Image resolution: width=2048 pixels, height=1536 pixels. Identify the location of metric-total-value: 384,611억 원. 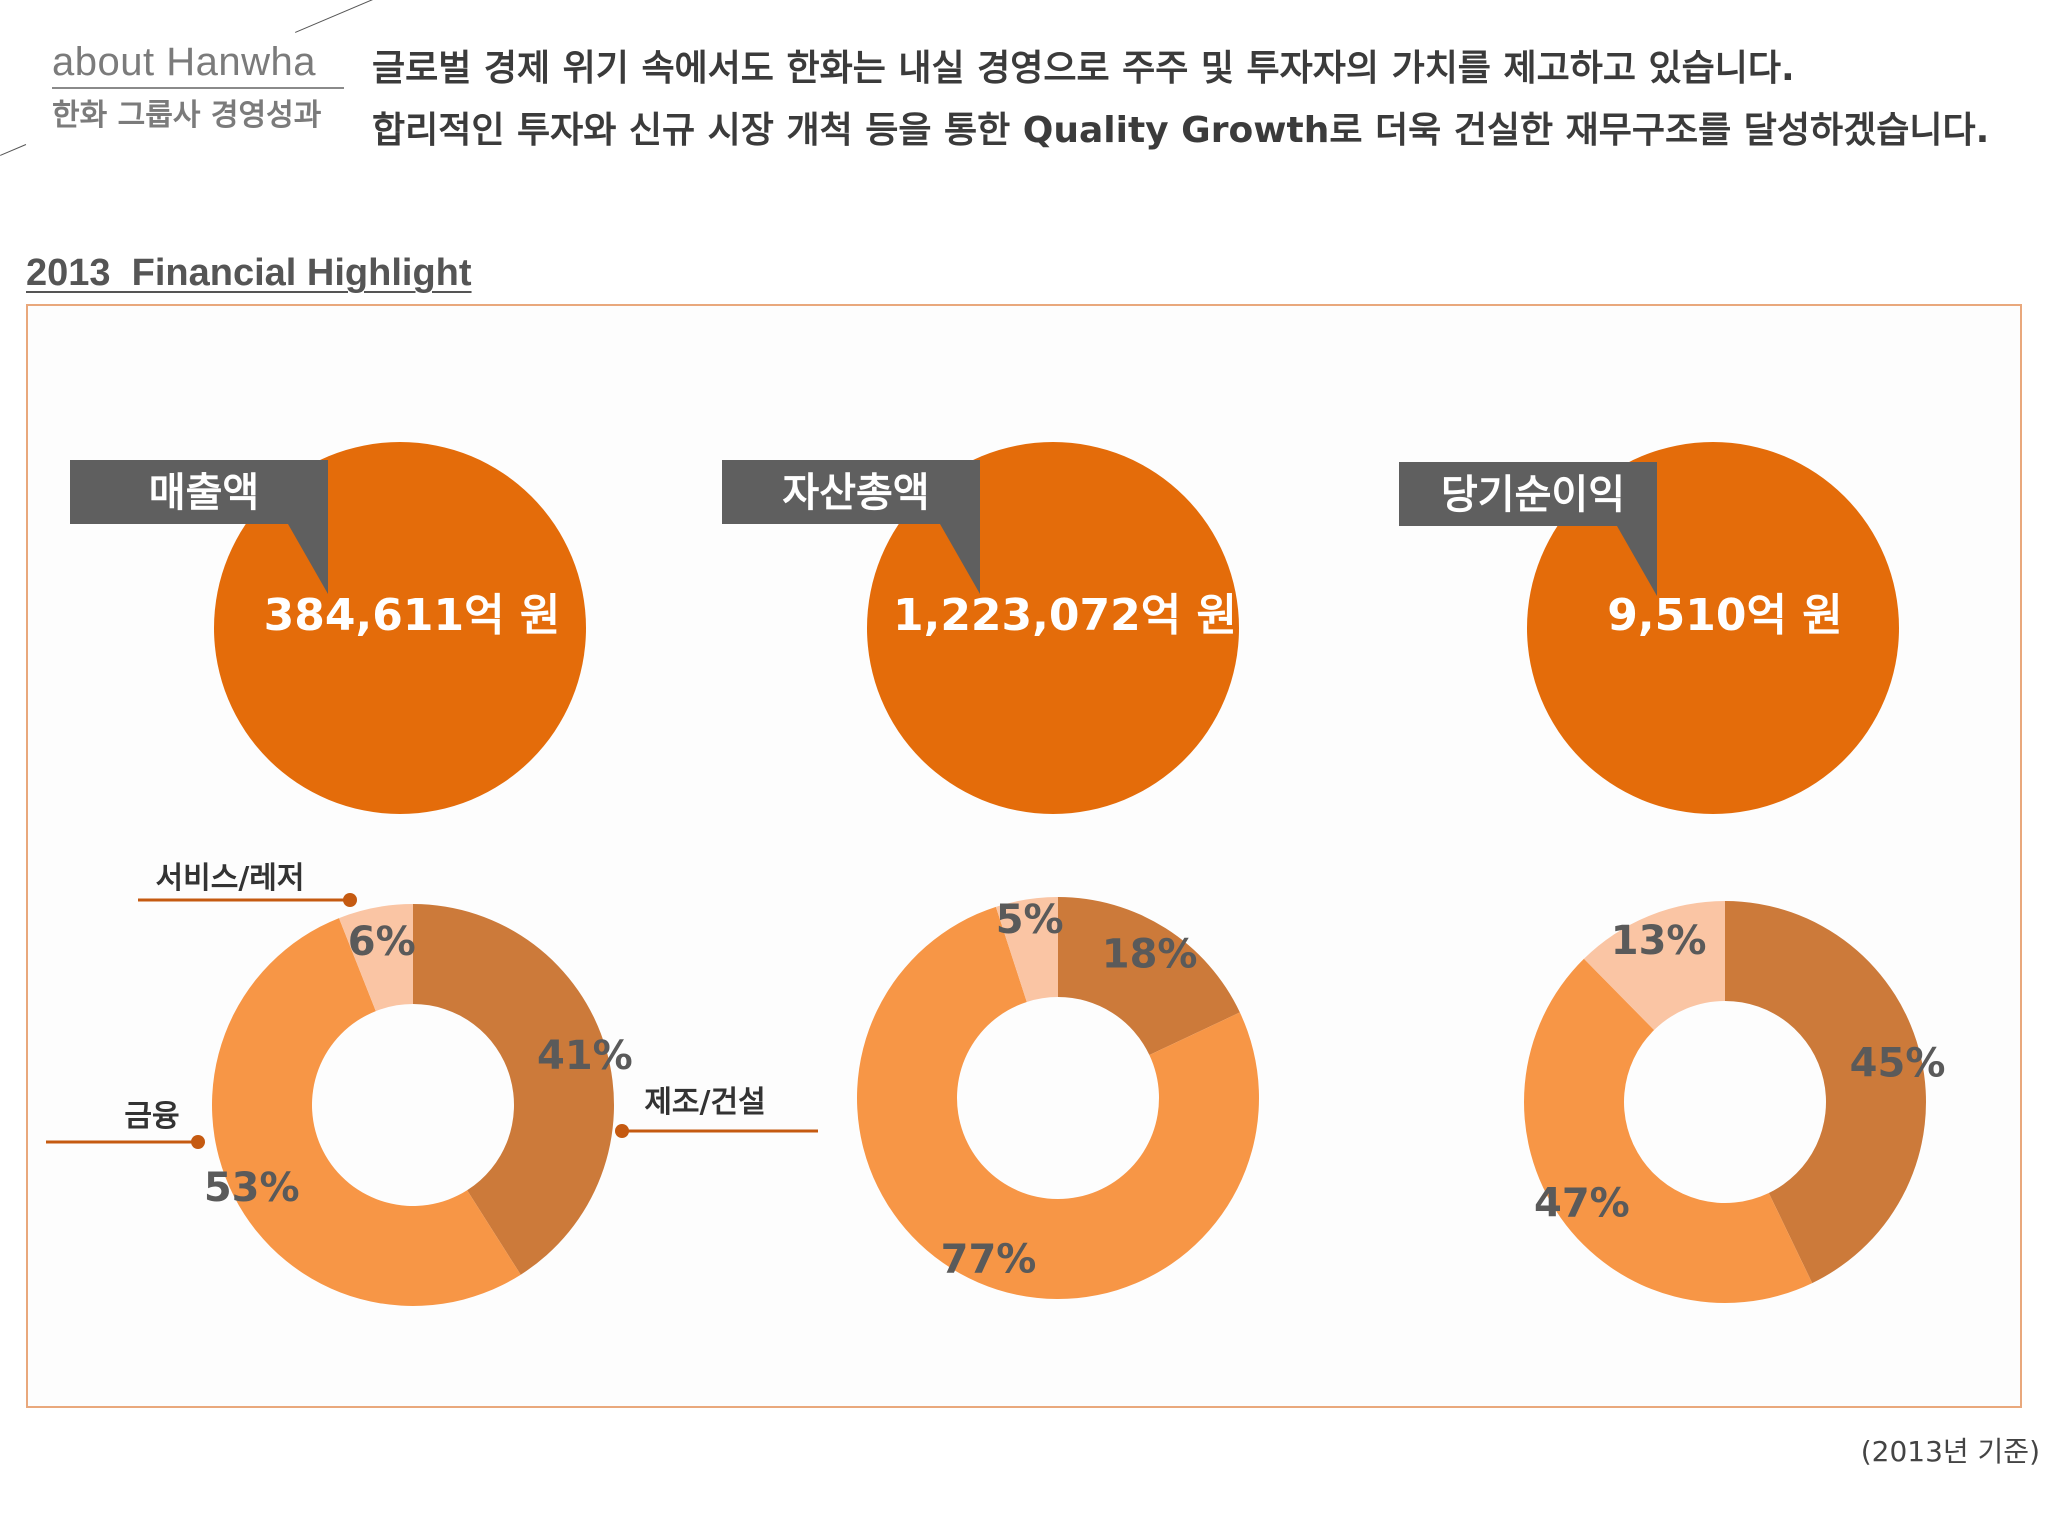
(412, 615).